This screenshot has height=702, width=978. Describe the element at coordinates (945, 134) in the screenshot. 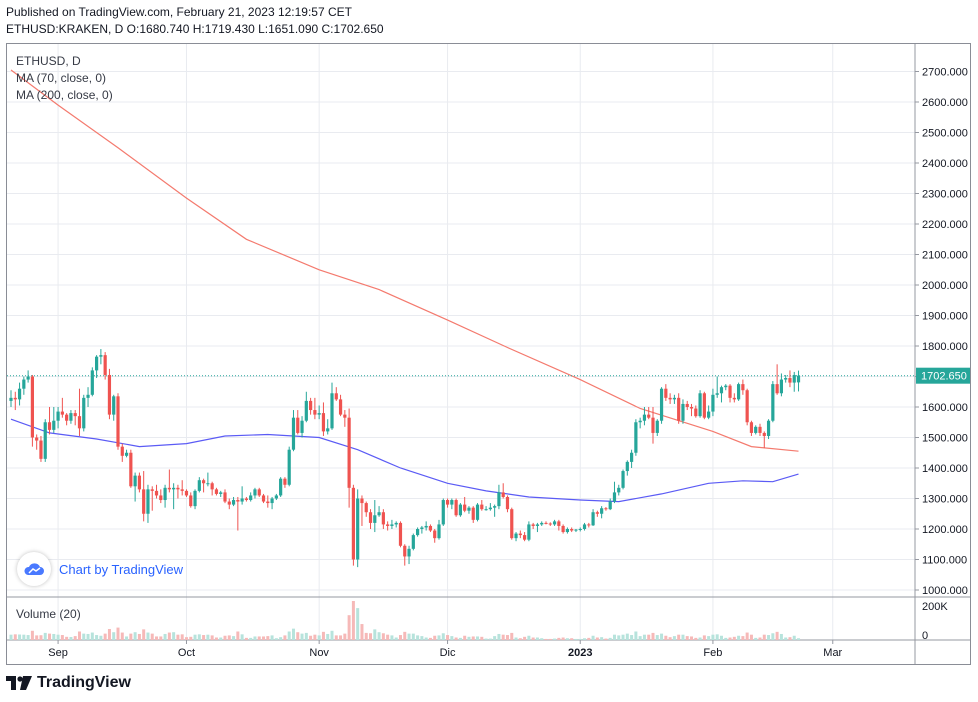

I see `price-tick-label: 2500.000` at that location.